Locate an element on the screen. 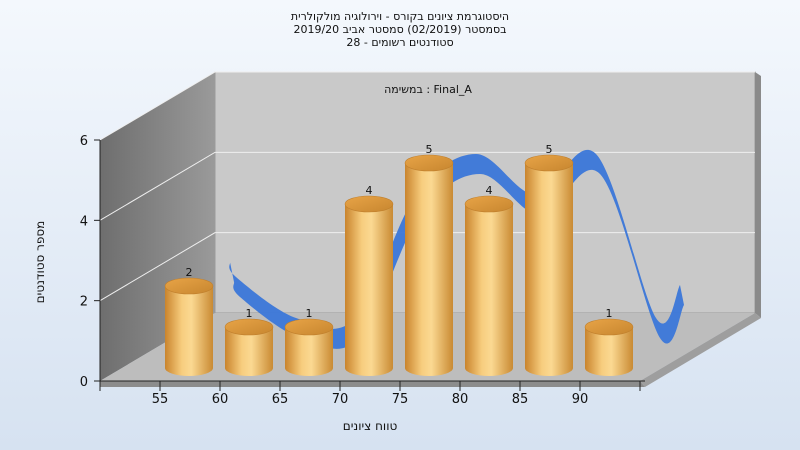 This screenshot has width=800, height=450. x-tick-label: 60 is located at coordinates (220, 399).